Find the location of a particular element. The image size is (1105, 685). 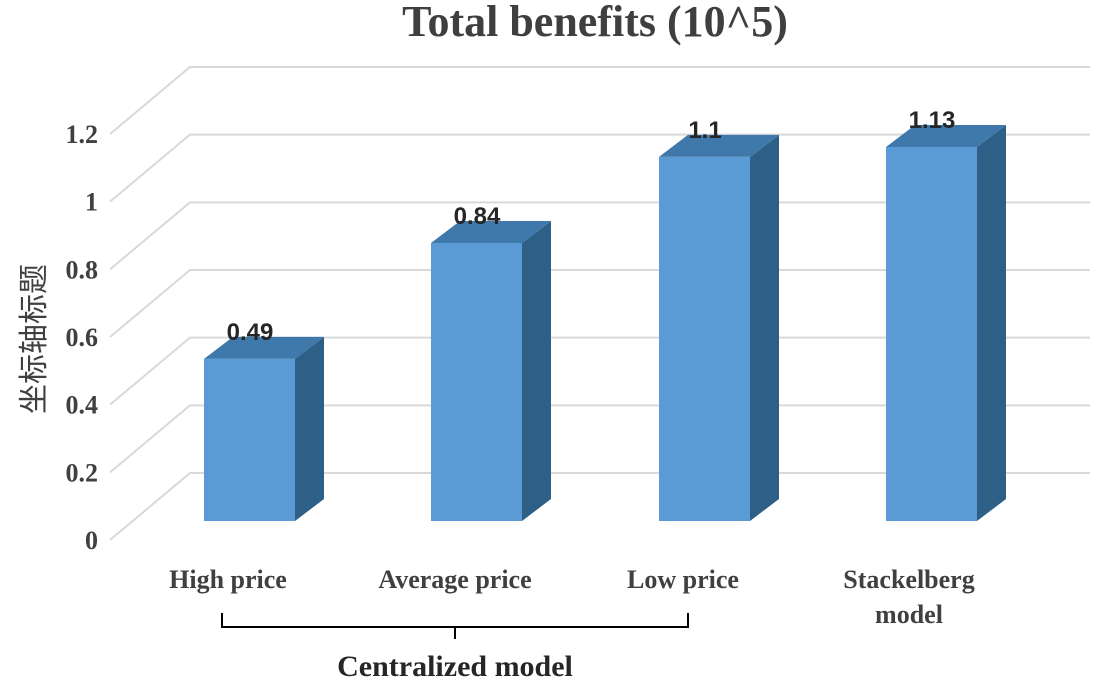

y-tick-label: 0.8 is located at coordinates (82, 269).